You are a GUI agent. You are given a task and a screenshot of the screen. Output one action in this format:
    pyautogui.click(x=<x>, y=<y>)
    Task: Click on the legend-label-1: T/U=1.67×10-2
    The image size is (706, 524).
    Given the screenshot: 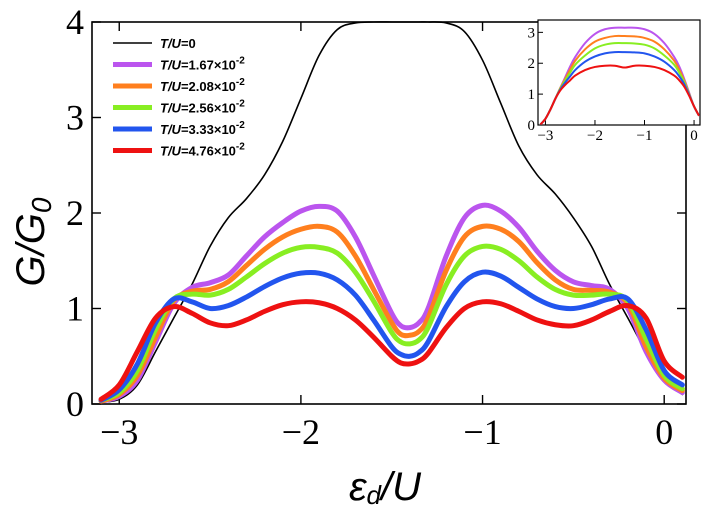 What is the action you would take?
    pyautogui.click(x=202, y=64)
    